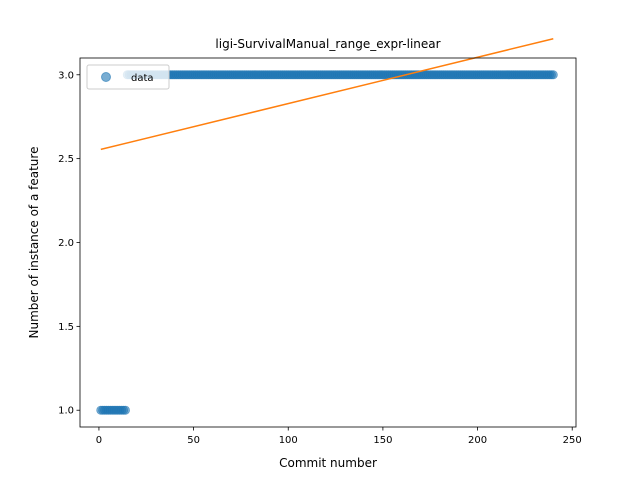 This screenshot has height=480, width=640. Describe the element at coordinates (66, 243) in the screenshot. I see `y-tick-label: 2.0` at that location.